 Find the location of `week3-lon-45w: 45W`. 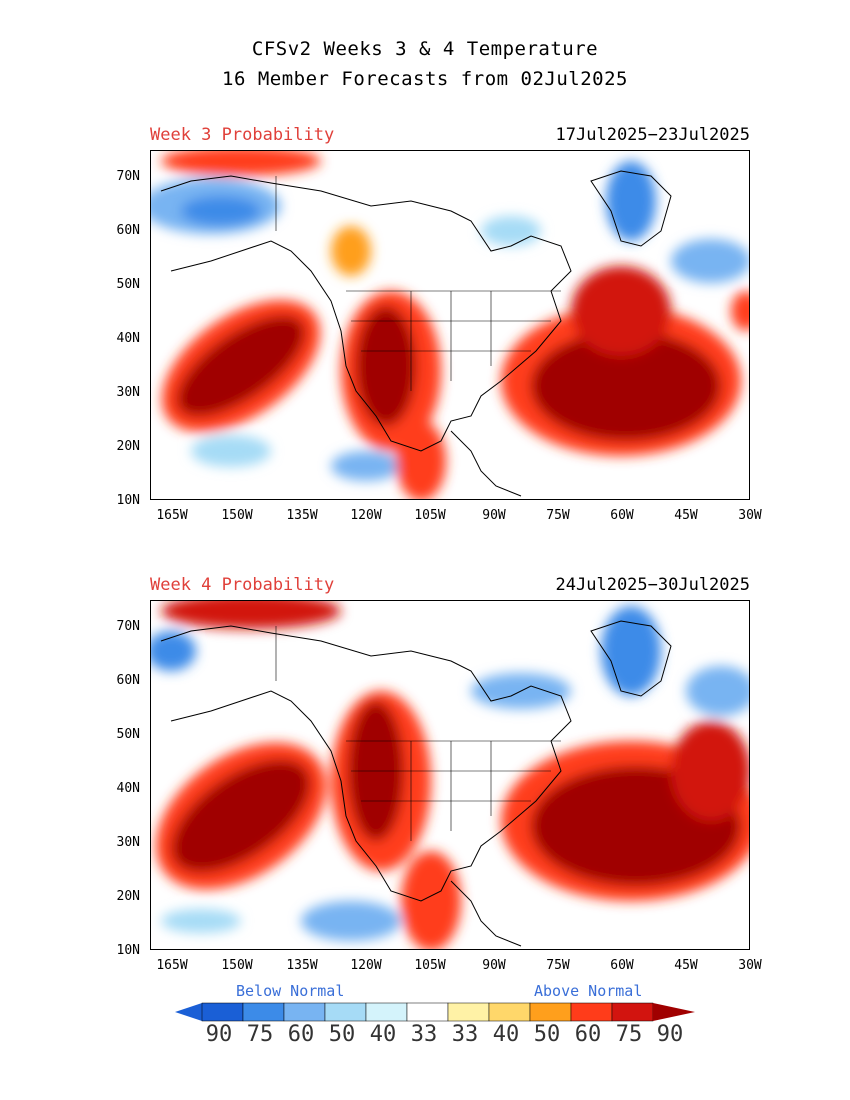

week3-lon-45w: 45W is located at coordinates (686, 515).